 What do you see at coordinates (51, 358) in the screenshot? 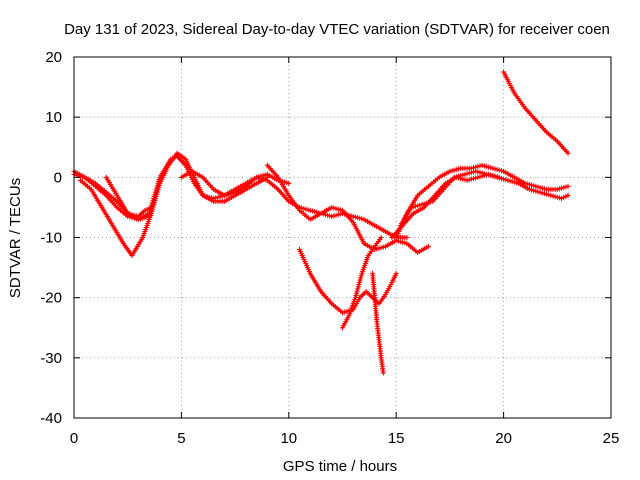
I see `y-tick-label: -30` at bounding box center [51, 358].